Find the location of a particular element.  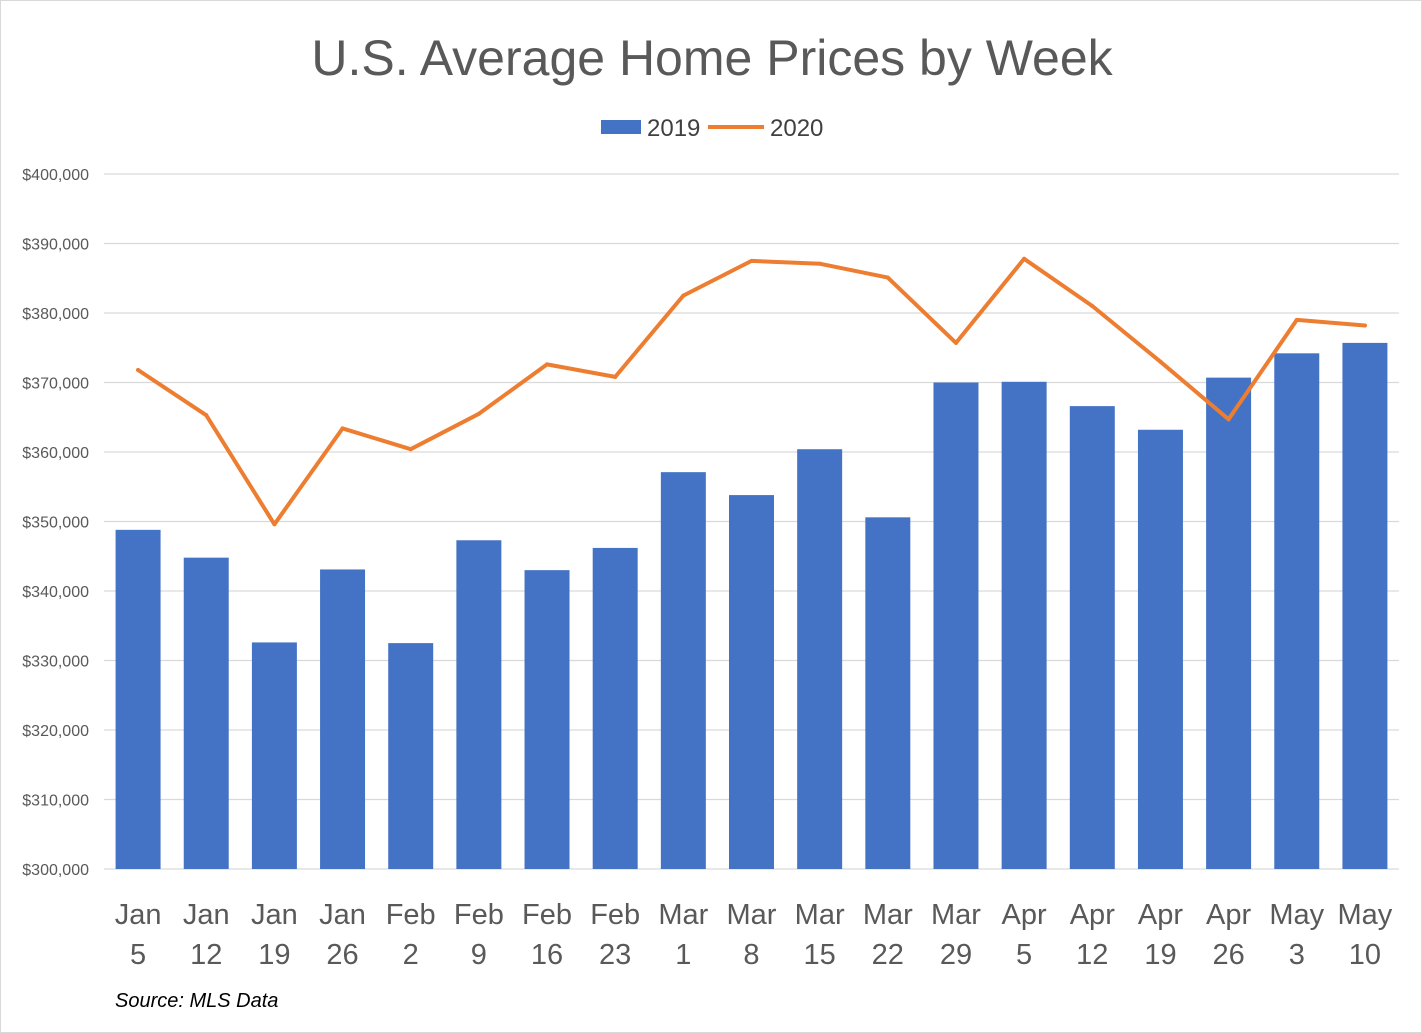

legend-label-2020: 2020 is located at coordinates (796, 128).